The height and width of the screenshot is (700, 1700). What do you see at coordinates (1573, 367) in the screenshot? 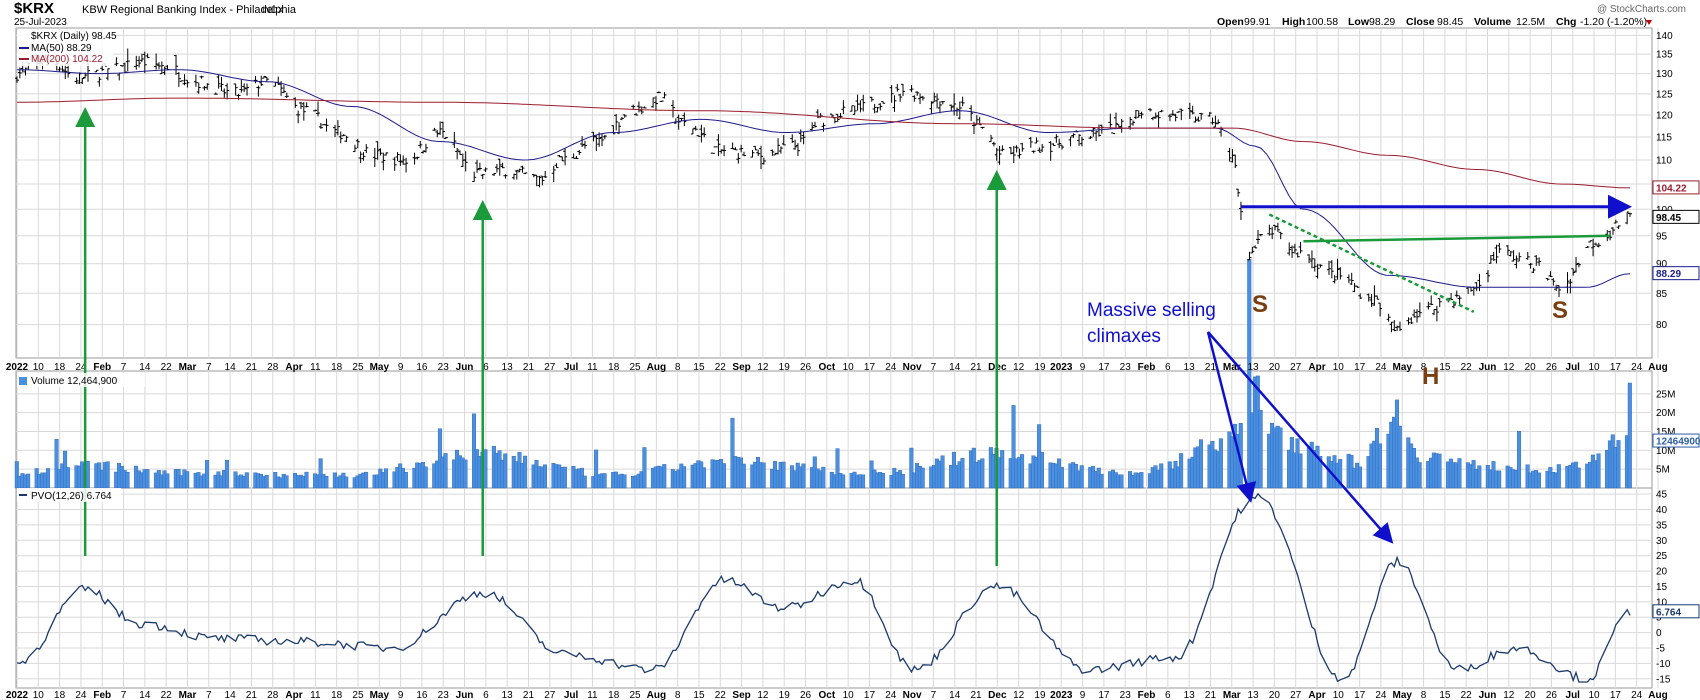
I see `x-tick-label-top: Jul` at bounding box center [1573, 367].